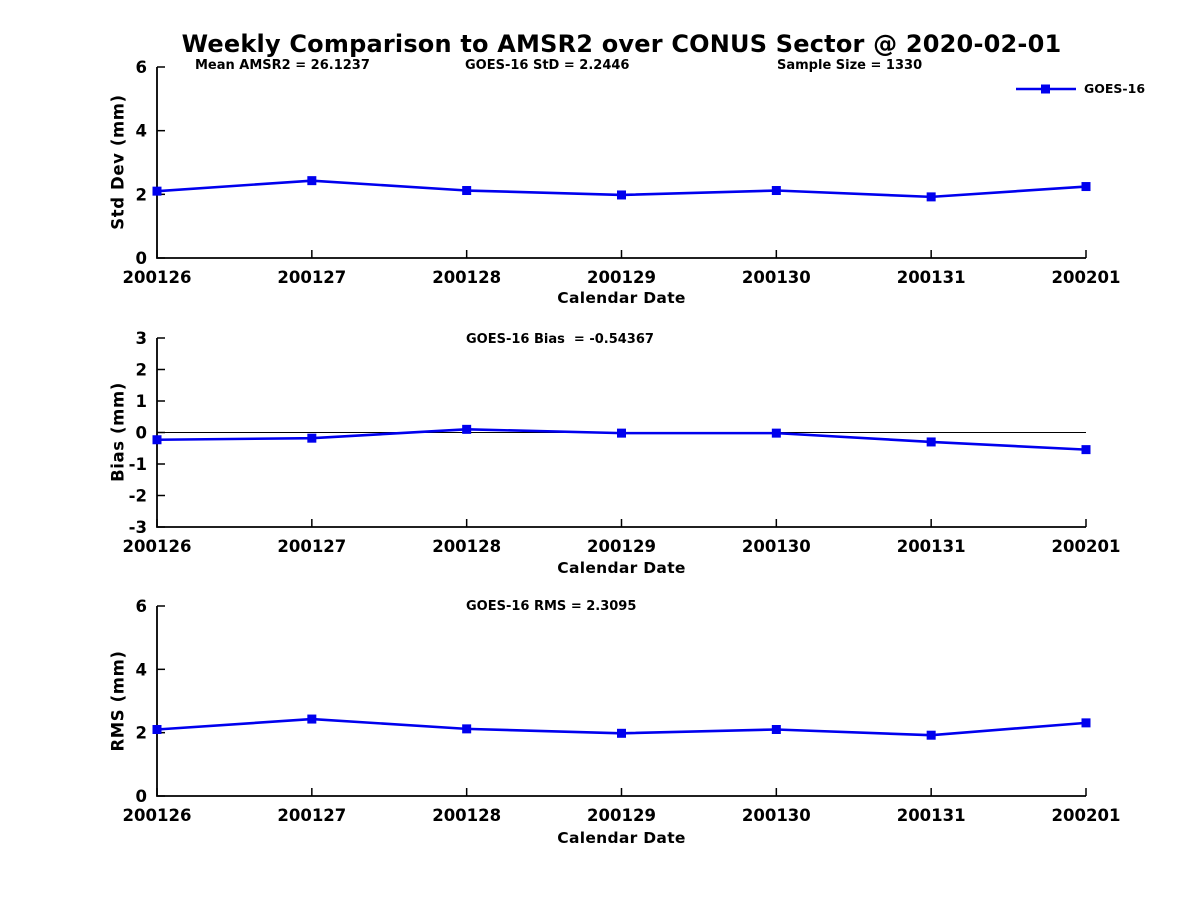 The height and width of the screenshot is (900, 1200). I want to click on rms-y-axis-label: RMS (mm), so click(118, 701).